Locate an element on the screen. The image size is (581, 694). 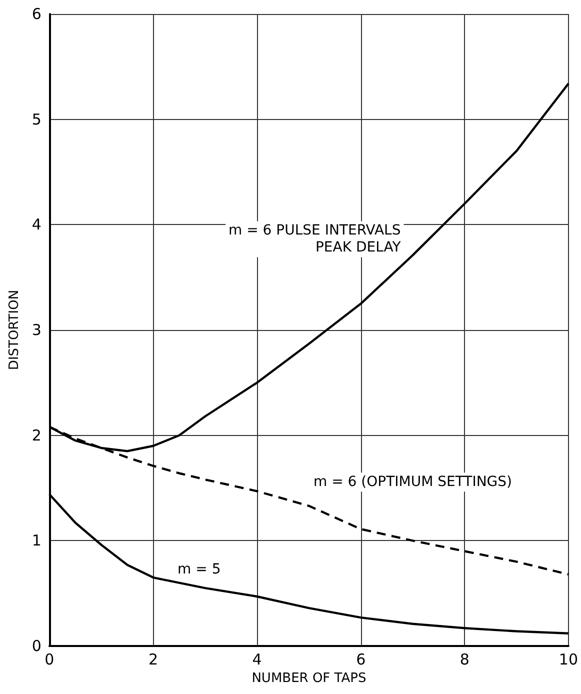
y-tick-label: 6 is located at coordinates (37, 14).